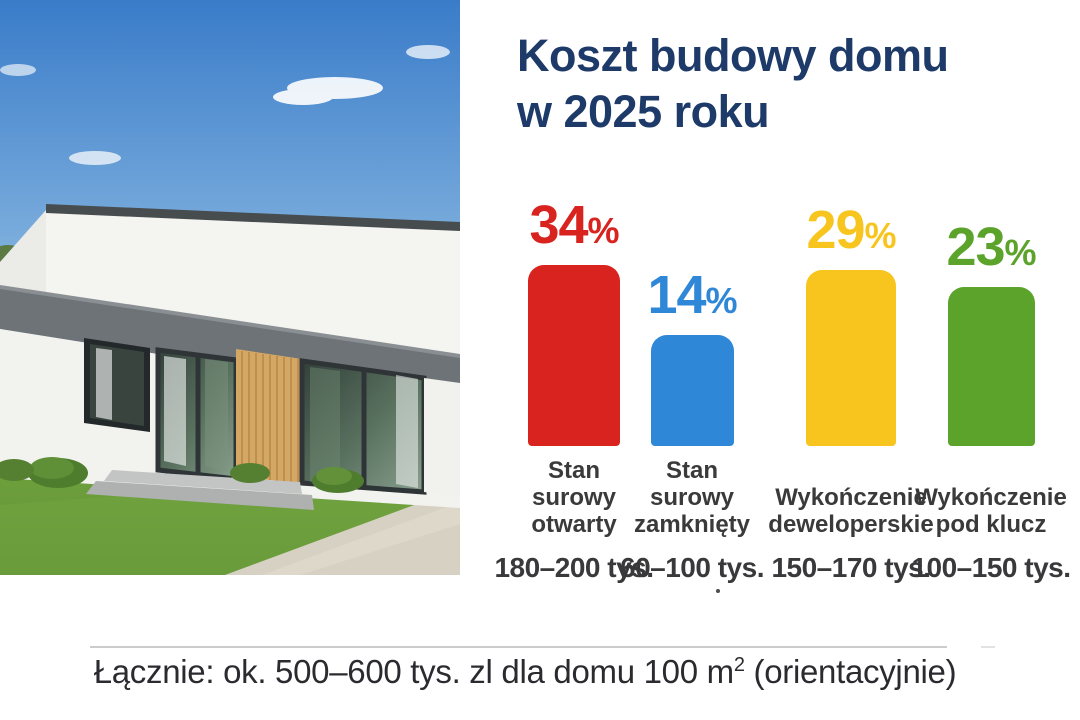  Describe the element at coordinates (574, 452) in the screenshot. I see `chart-column-stan-surowy-otwarty: 34% Stan surowy otwarty 180–200 tys.` at that location.